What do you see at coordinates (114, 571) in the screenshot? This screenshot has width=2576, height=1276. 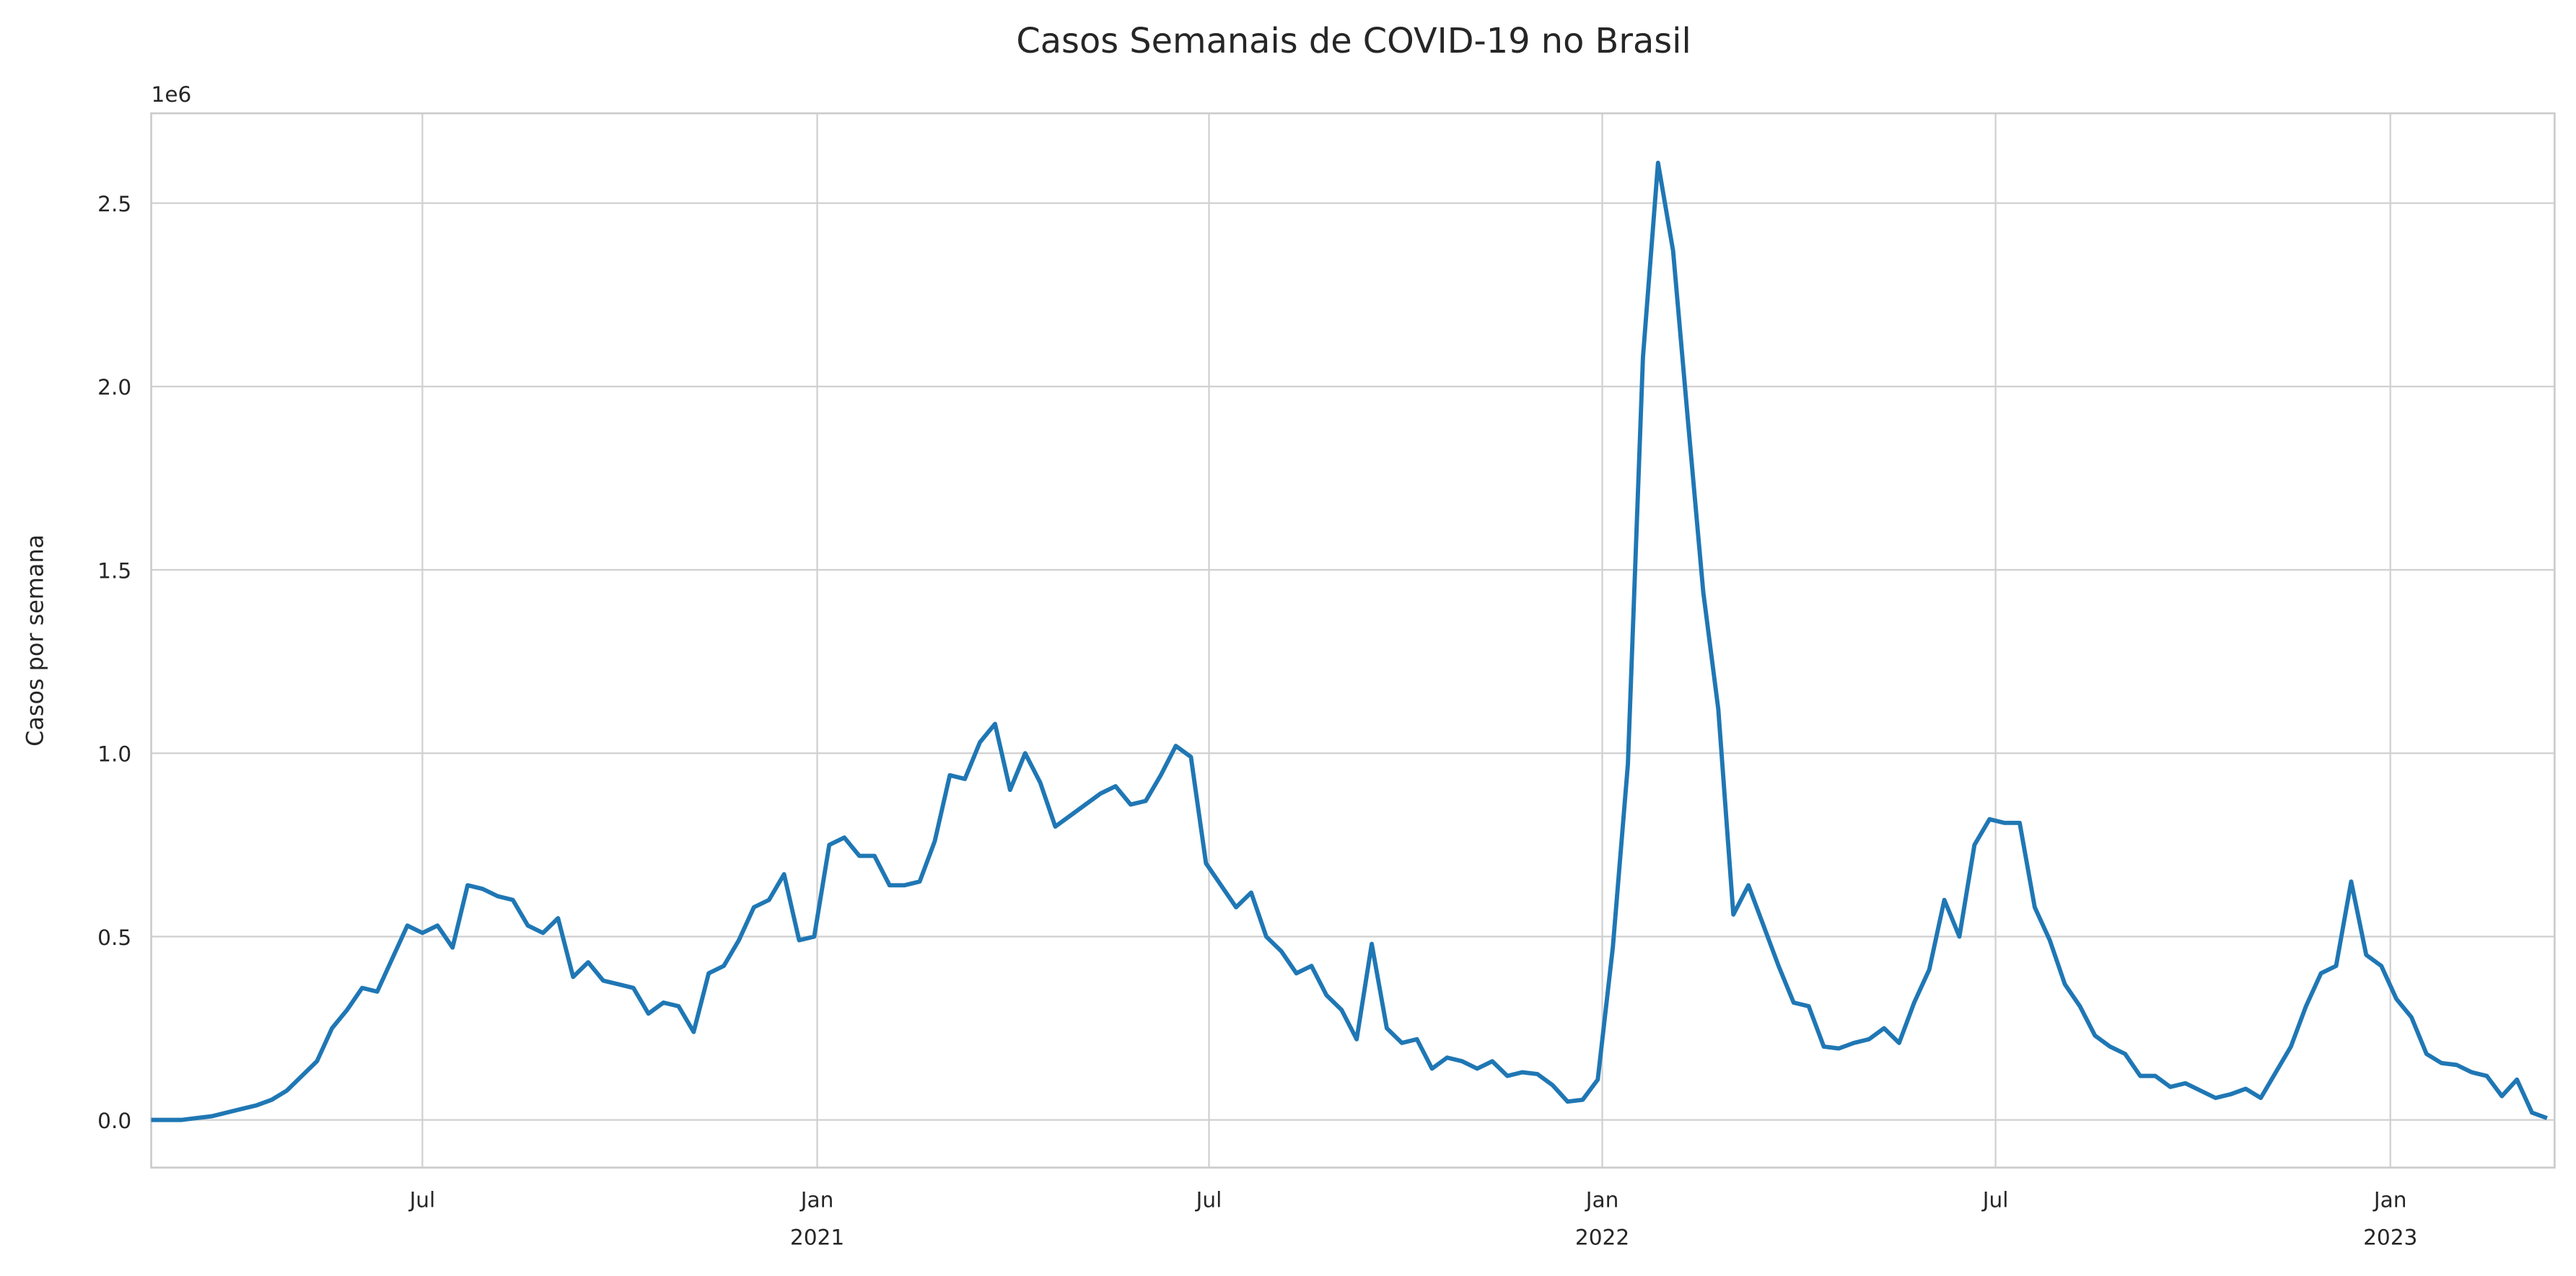 I see `y-tick-label: 1.5` at bounding box center [114, 571].